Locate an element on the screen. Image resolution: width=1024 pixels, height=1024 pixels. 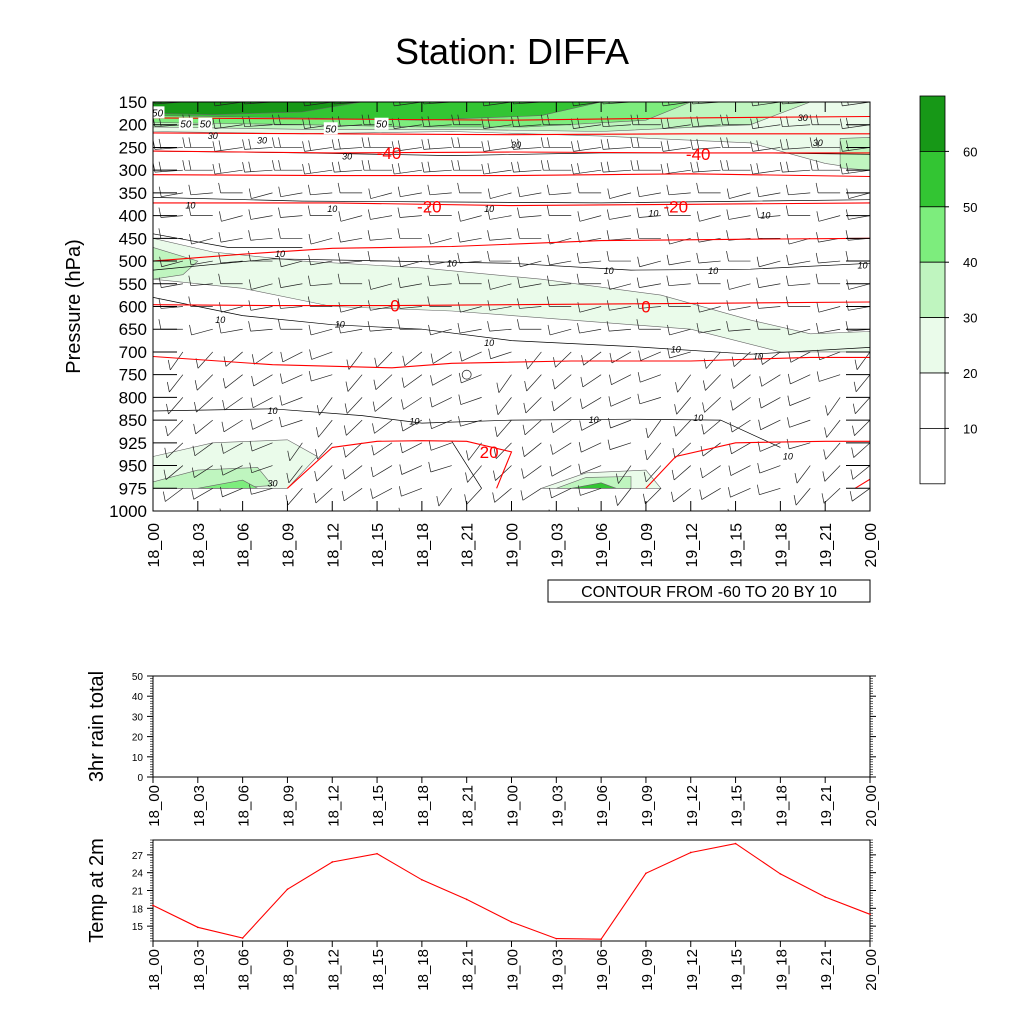
pressure-tick-label: 750 is located at coordinates (133, 375).